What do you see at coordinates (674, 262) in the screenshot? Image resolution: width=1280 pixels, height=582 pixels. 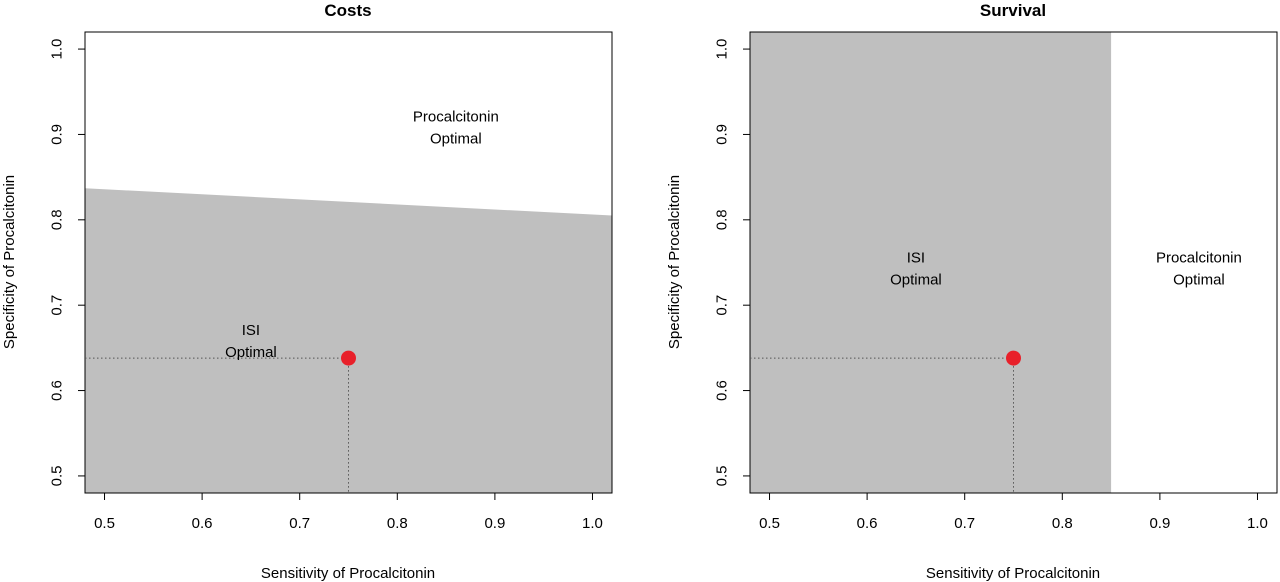 I see `survival-y-axis-label: Specificity of Procalcitonin` at bounding box center [674, 262].